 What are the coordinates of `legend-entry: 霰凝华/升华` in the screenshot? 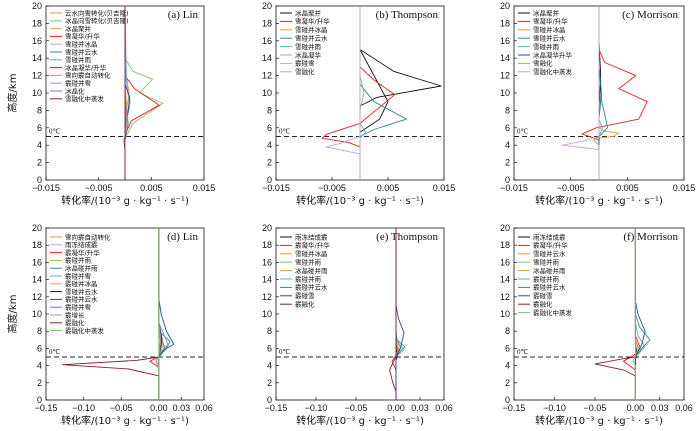 It's located at (550, 245).